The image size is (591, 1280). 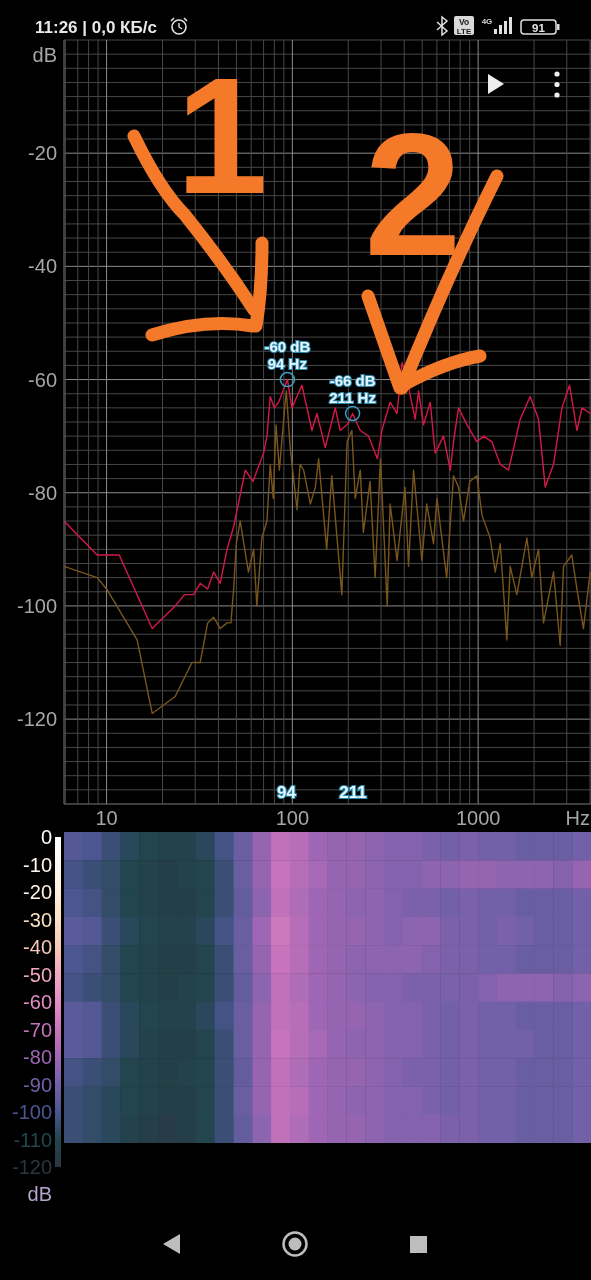 I want to click on color-bar-label: -110, so click(x=32, y=1139).